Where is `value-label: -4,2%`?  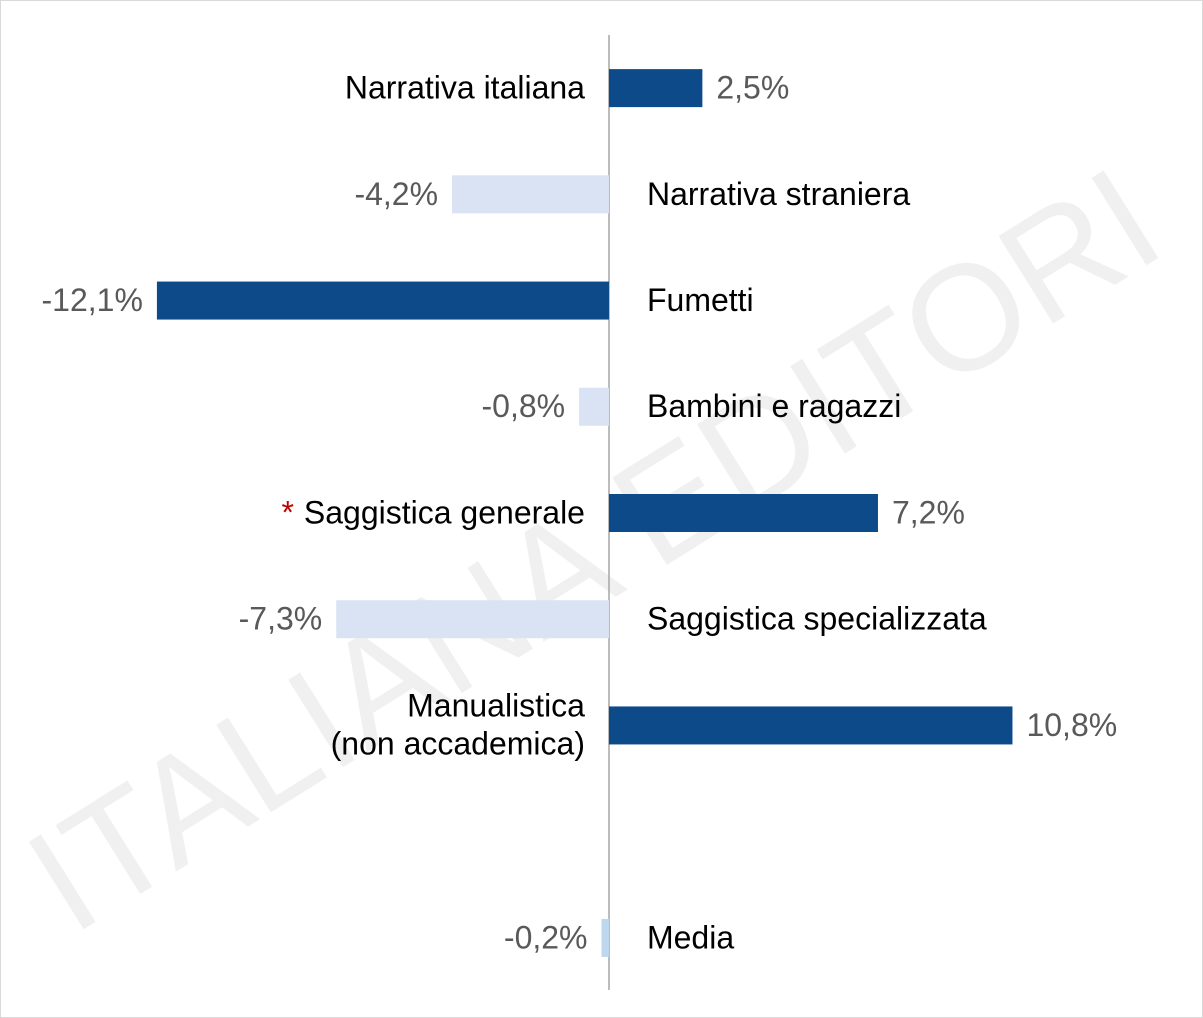 value-label: -4,2% is located at coordinates (396, 194).